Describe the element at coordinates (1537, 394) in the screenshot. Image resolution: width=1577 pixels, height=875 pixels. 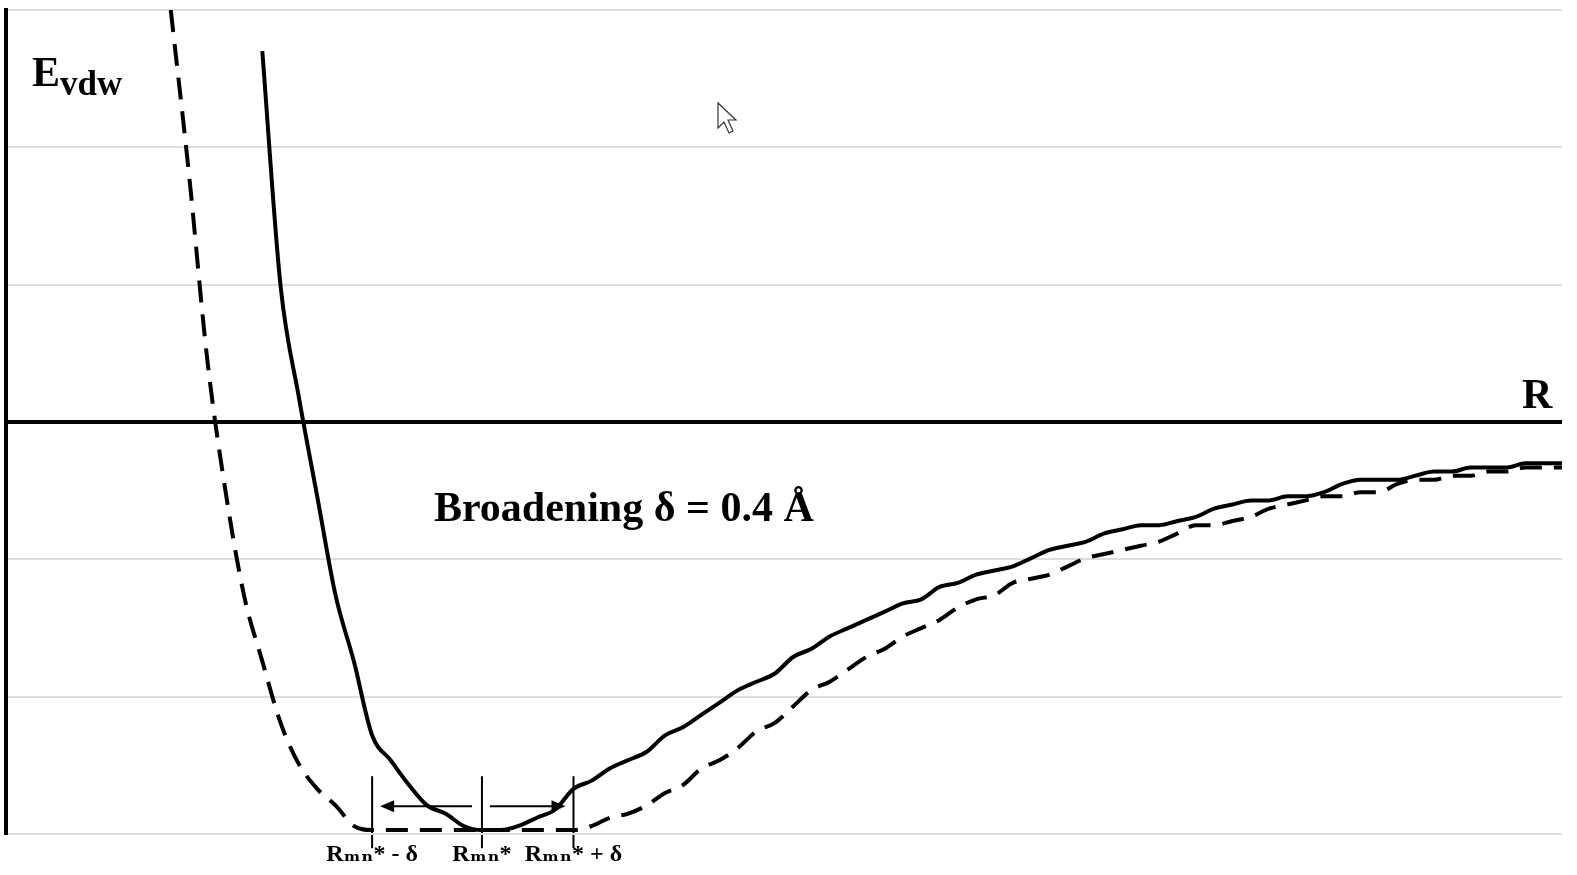
I see `x-axis-title: R` at that location.